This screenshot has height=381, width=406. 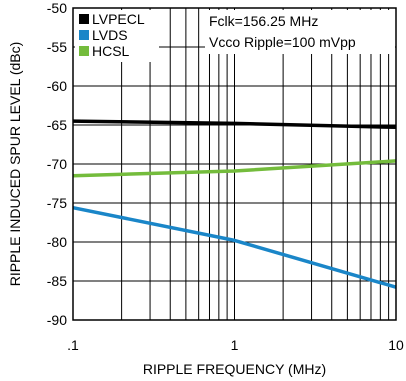 I want to click on y-tick-label: -55, so click(x=57, y=47).